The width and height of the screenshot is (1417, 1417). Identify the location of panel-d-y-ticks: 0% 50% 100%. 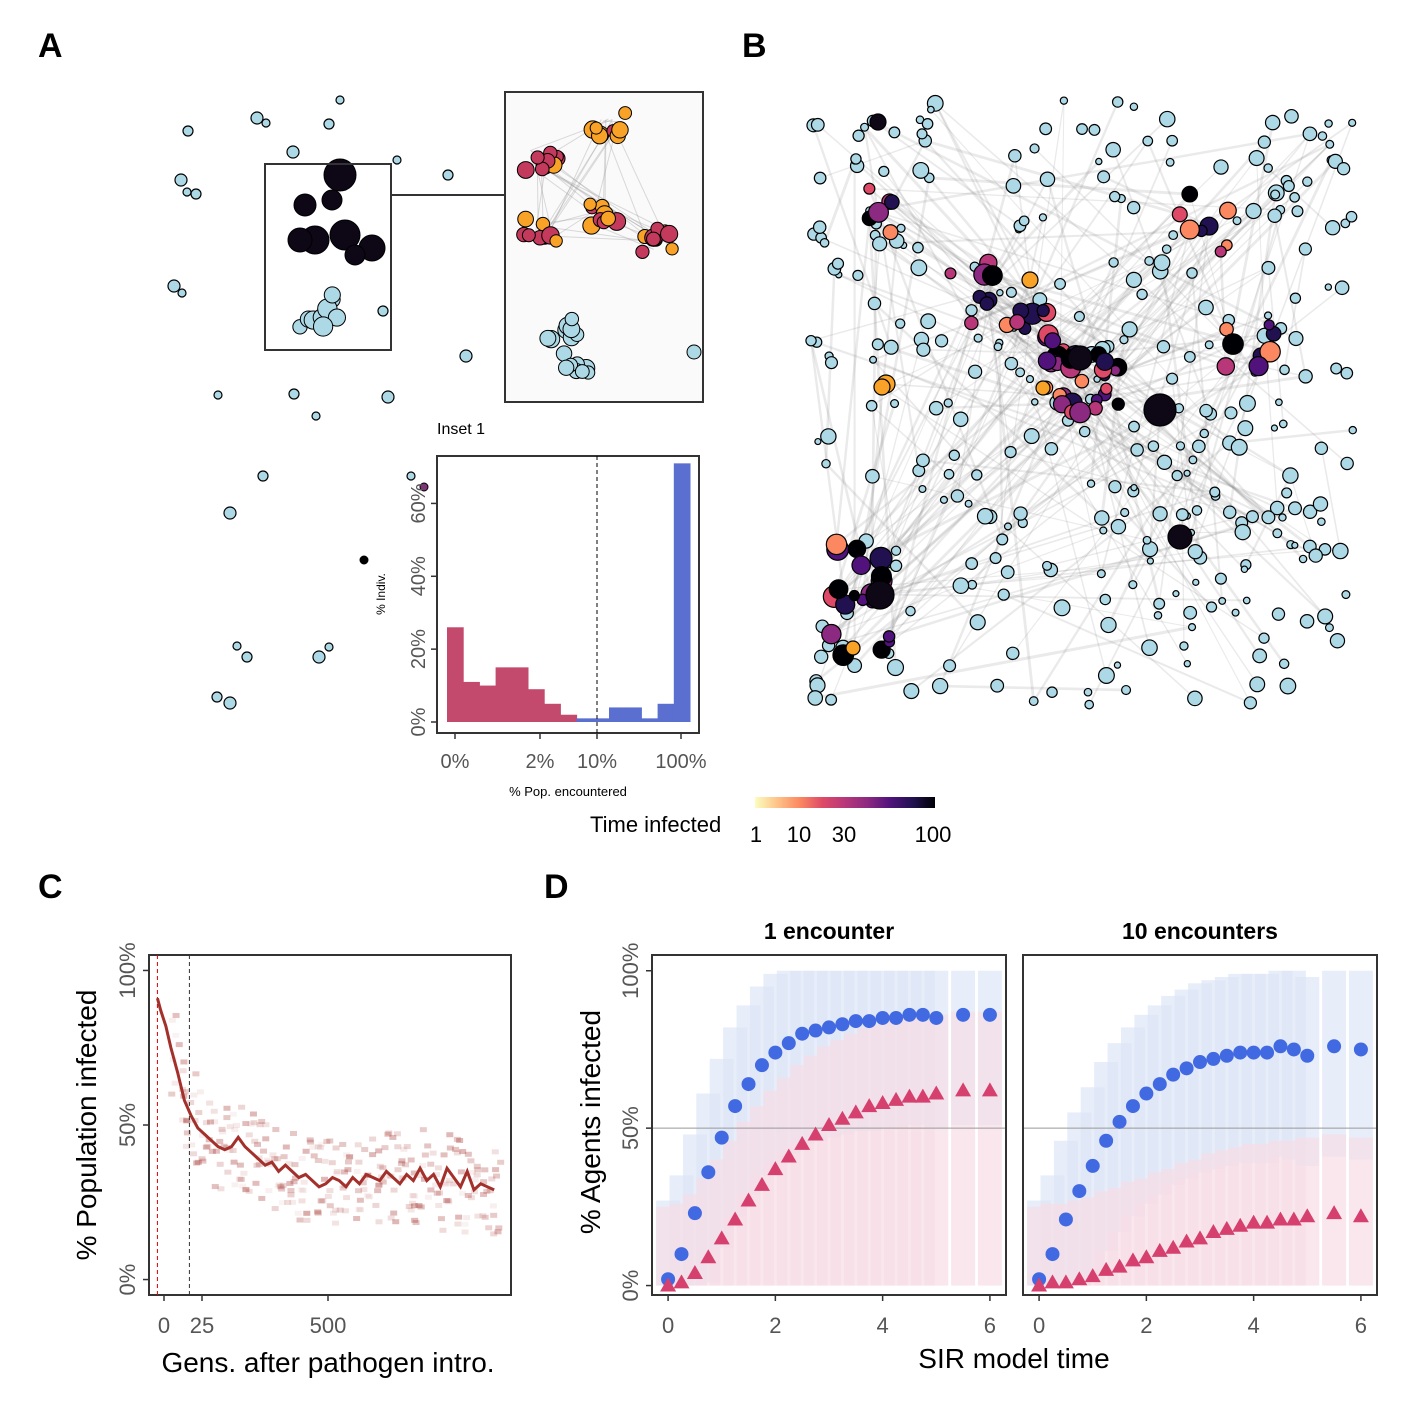
(635, 1122).